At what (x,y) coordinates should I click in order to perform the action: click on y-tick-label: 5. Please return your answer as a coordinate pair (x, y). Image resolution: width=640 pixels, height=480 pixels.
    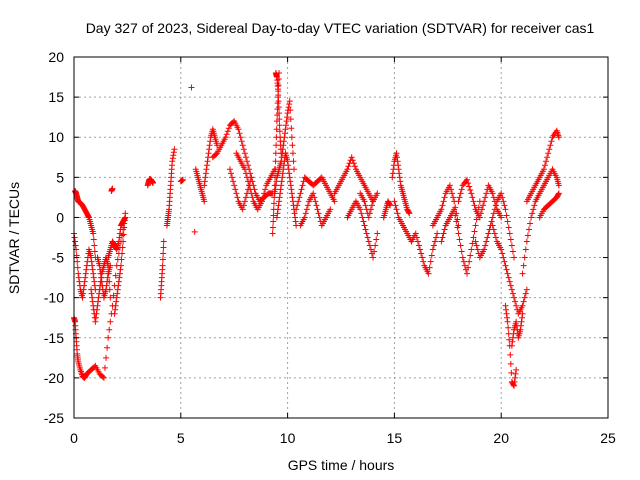
    Looking at the image, I should click on (60, 177).